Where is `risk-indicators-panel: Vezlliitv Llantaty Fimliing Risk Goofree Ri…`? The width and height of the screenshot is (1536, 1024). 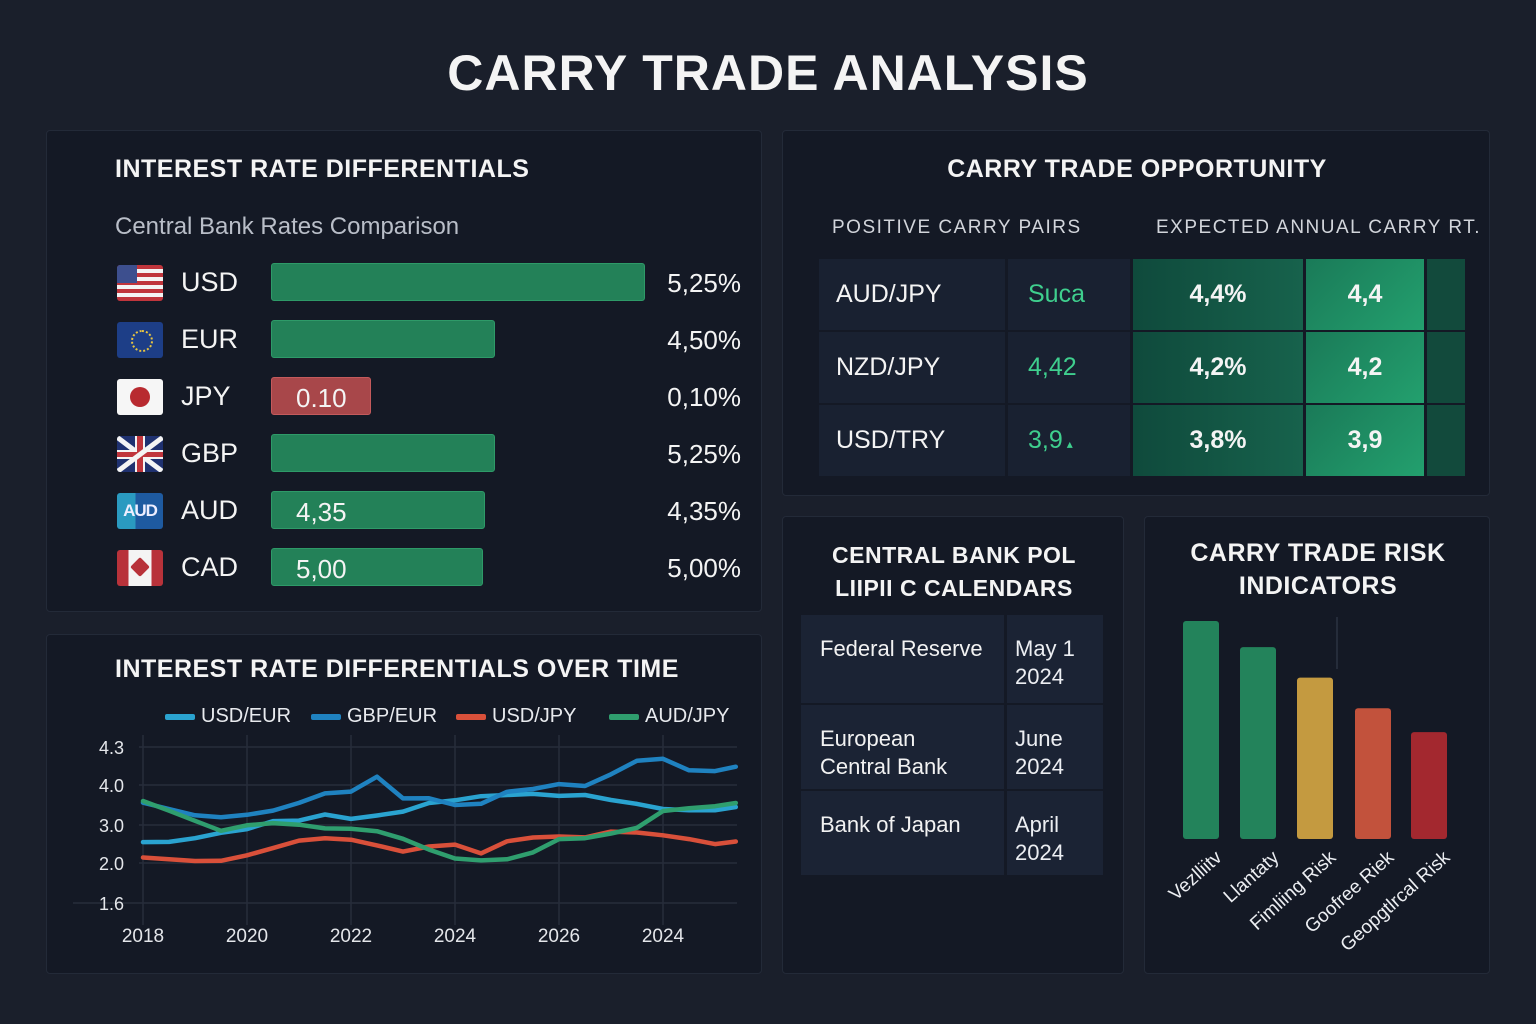
risk-indicators-panel: Vezlliitv Llantaty Fimliing Risk Goofree Ri… is located at coordinates (1317, 745).